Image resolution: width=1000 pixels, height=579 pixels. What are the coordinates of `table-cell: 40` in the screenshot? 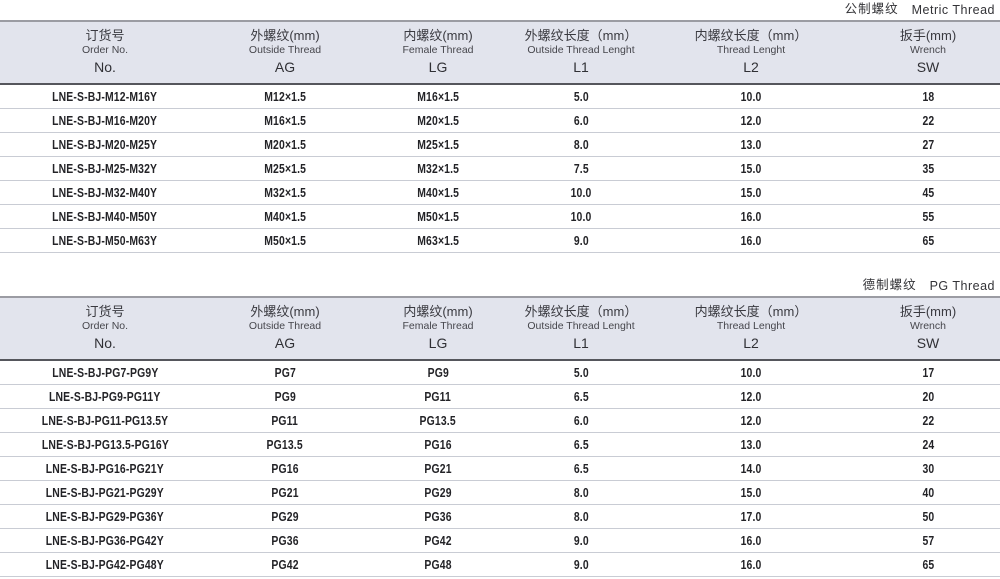 It's located at (928, 492).